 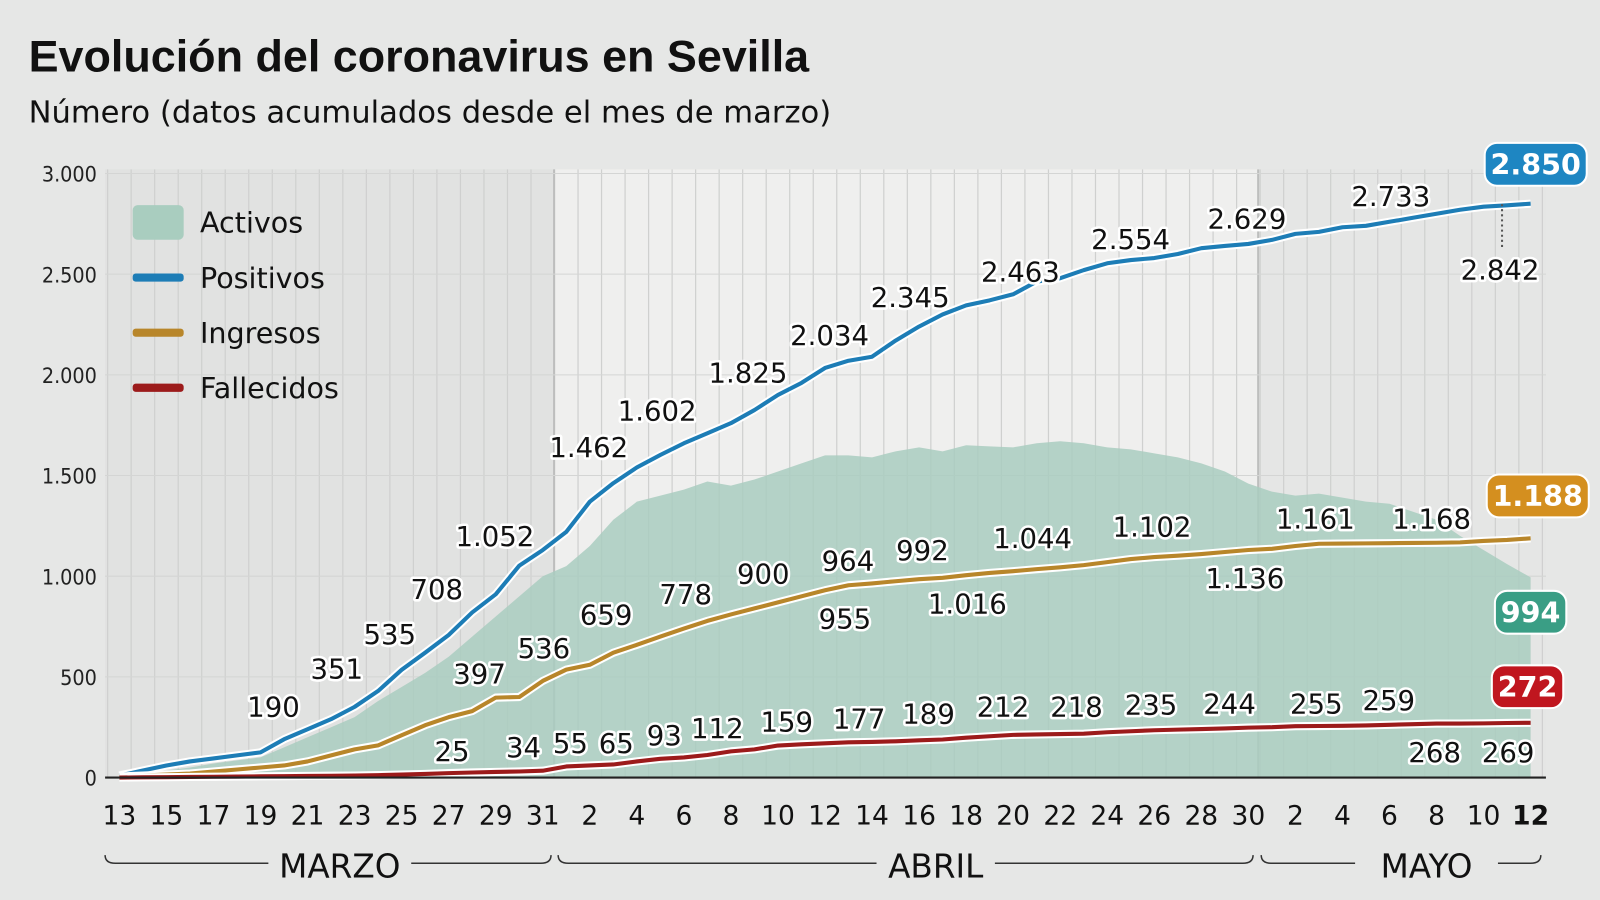 What do you see at coordinates (1500, 271) in the screenshot?
I see `data-label-positivos: 2.842` at bounding box center [1500, 271].